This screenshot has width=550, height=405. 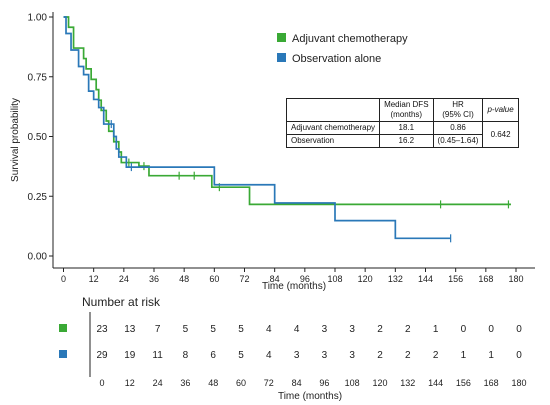 I want to click on risk-table-title: Number at risk, so click(x=121, y=302).